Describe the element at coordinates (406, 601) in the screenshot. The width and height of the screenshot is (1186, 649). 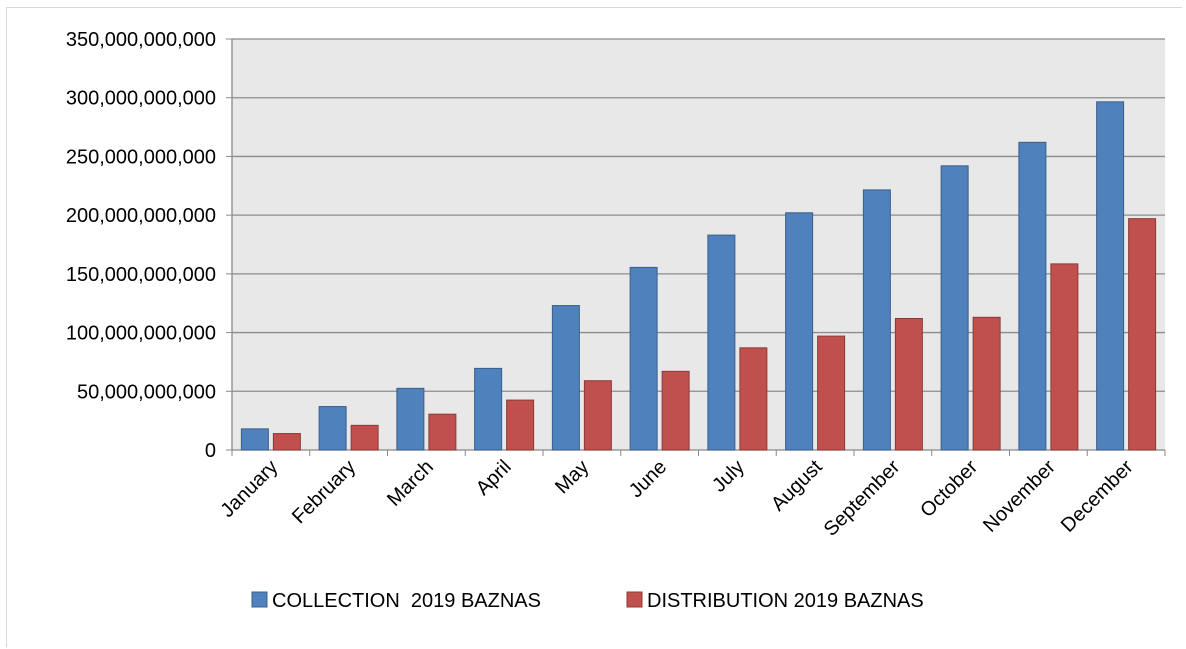
I see `legend-label-collection: COLLECTION 2019 BAZNAS` at that location.